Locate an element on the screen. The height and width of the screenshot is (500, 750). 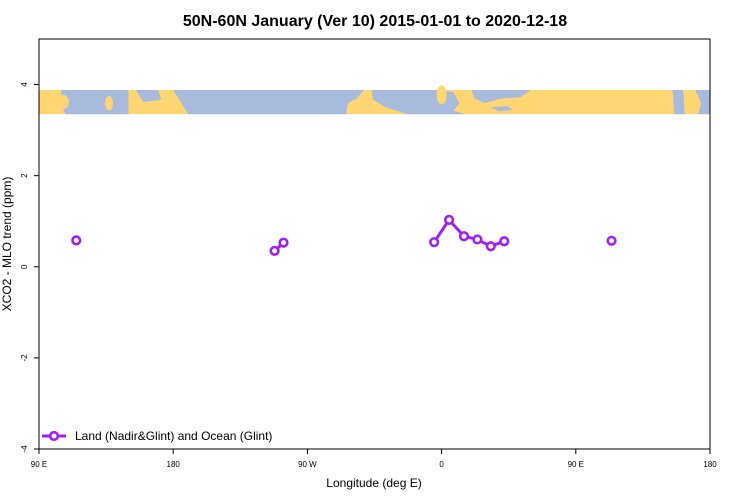
legend: Land (Nadir&Glint) and Ocean (Glint) is located at coordinates (157, 436).